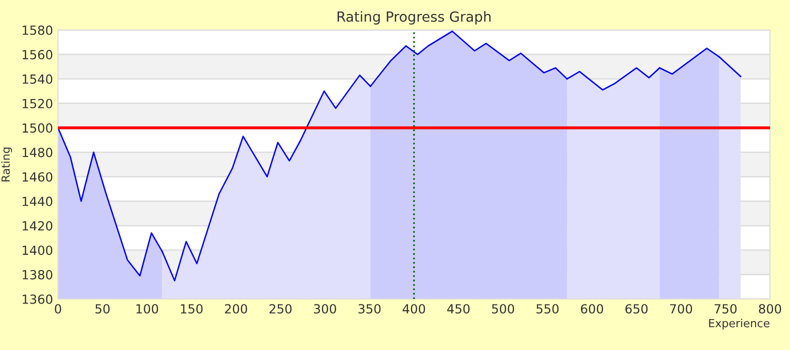 The image size is (790, 350). Describe the element at coordinates (739, 324) in the screenshot. I see `x-axis-title: Experience` at that location.